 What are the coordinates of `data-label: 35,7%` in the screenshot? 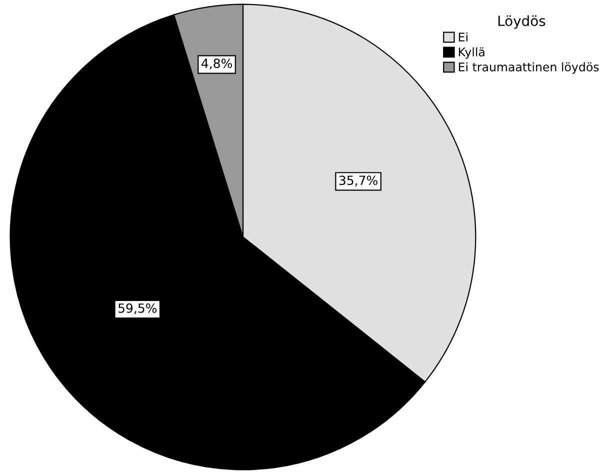 It's located at (358, 181).